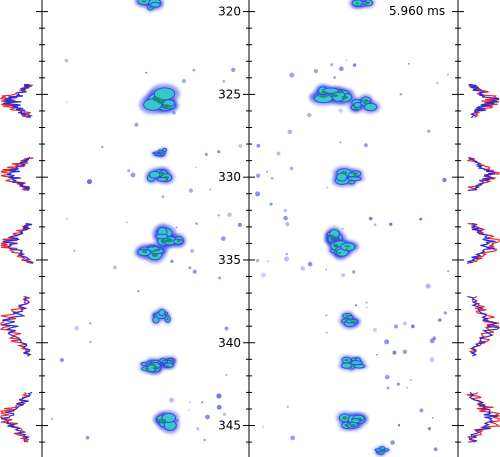  What do you see at coordinates (229, 177) in the screenshot?
I see `y-tick-label: 330` at bounding box center [229, 177].